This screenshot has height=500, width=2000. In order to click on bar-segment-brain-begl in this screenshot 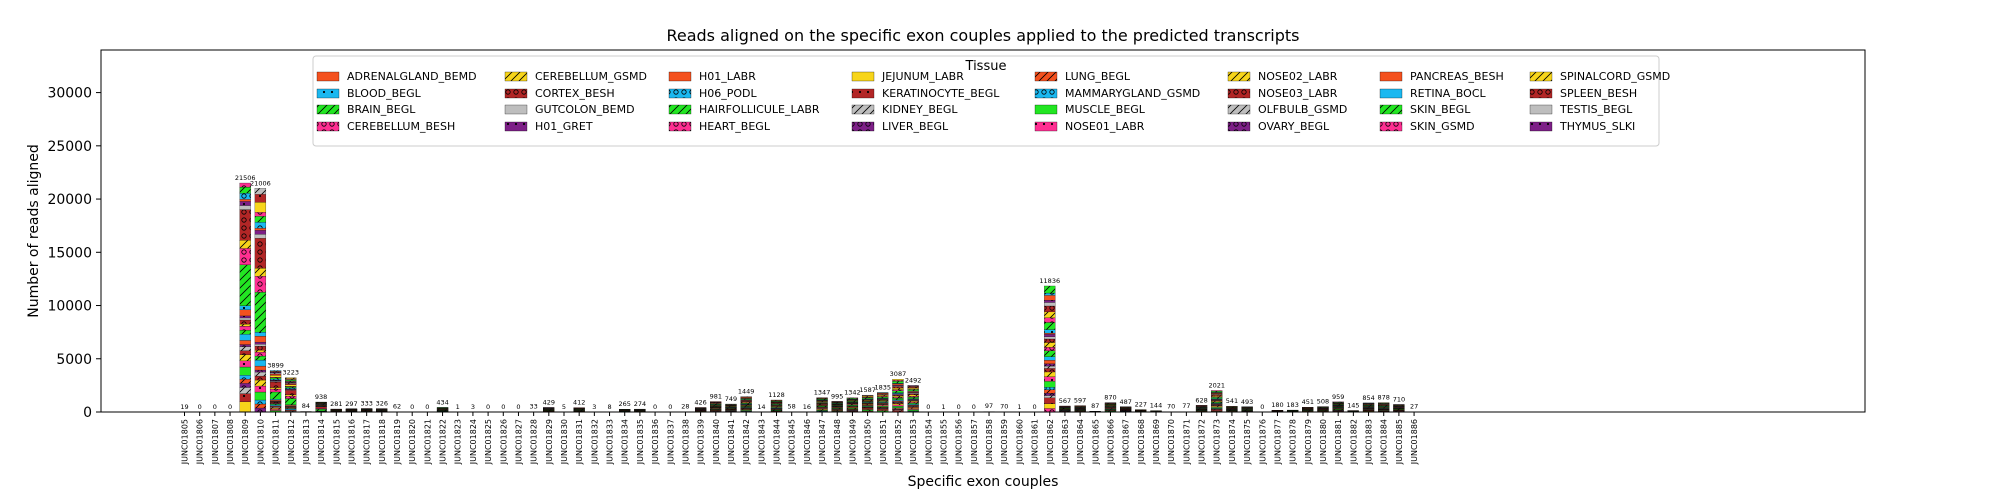, I will do `click(245, 285)`.